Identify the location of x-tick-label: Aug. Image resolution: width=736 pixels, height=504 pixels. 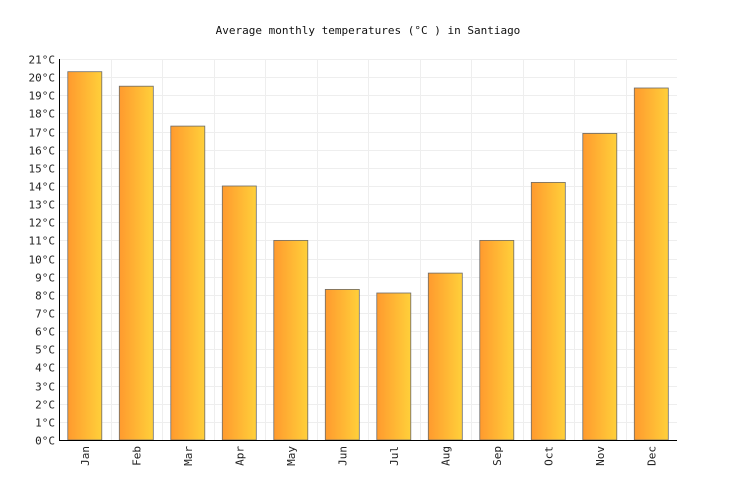
(445, 456).